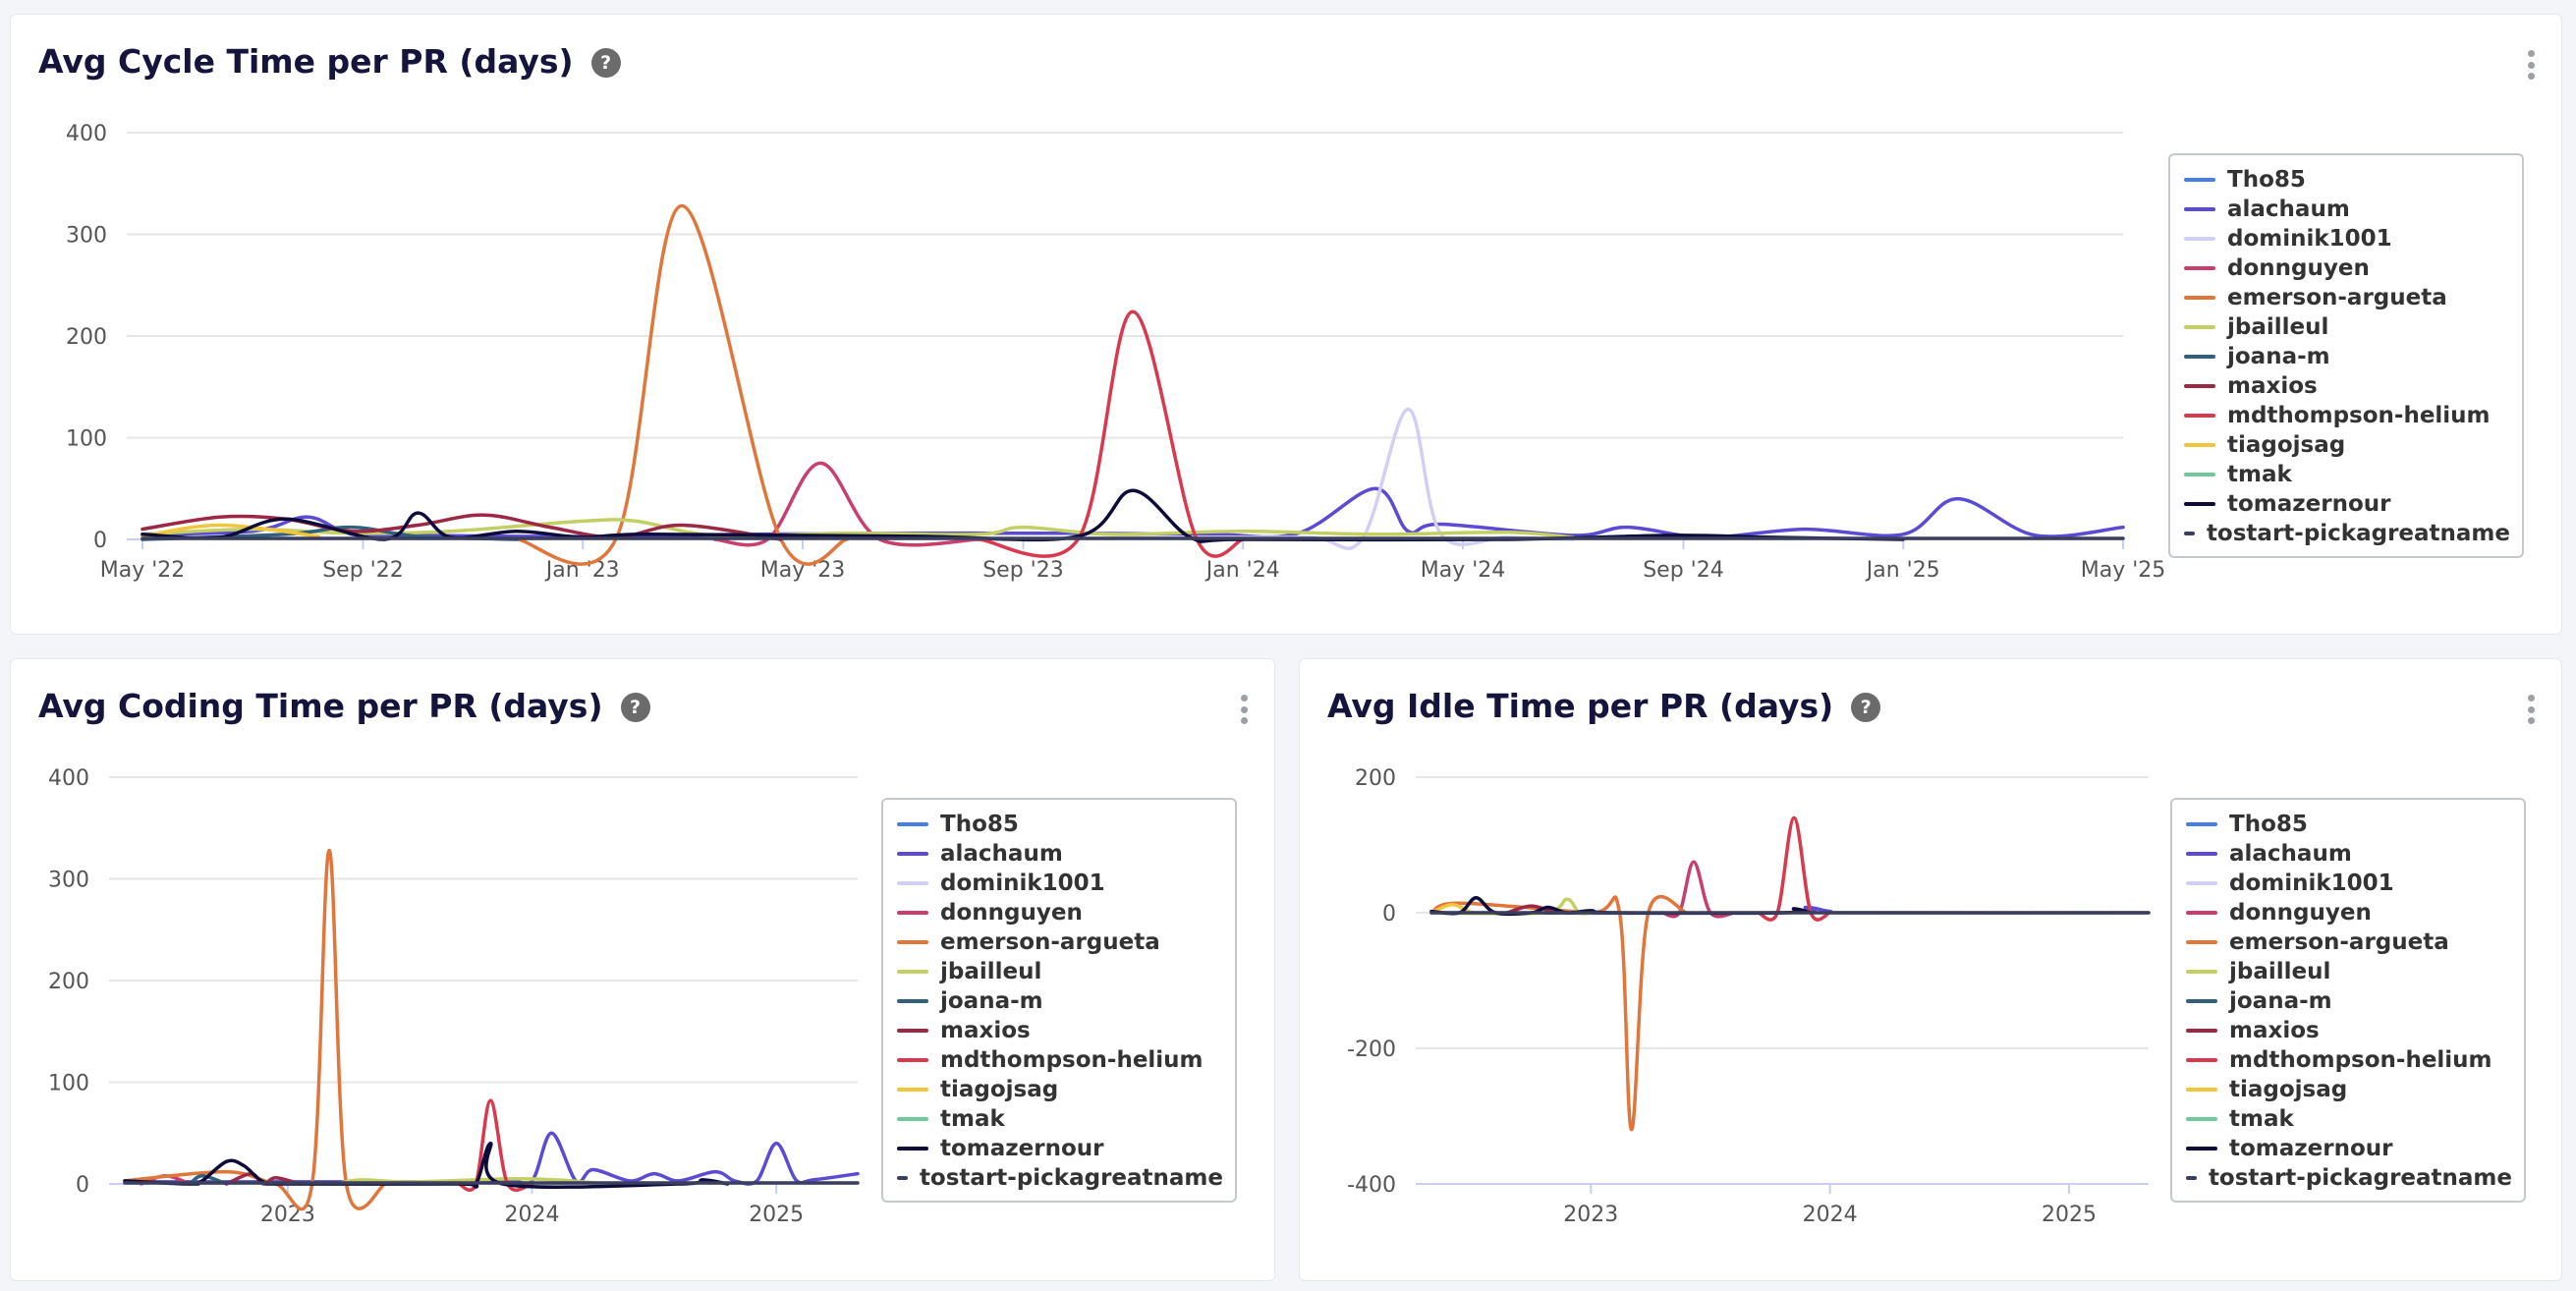  I want to click on legend-label: tostart-pickagreatname, so click(2358, 533).